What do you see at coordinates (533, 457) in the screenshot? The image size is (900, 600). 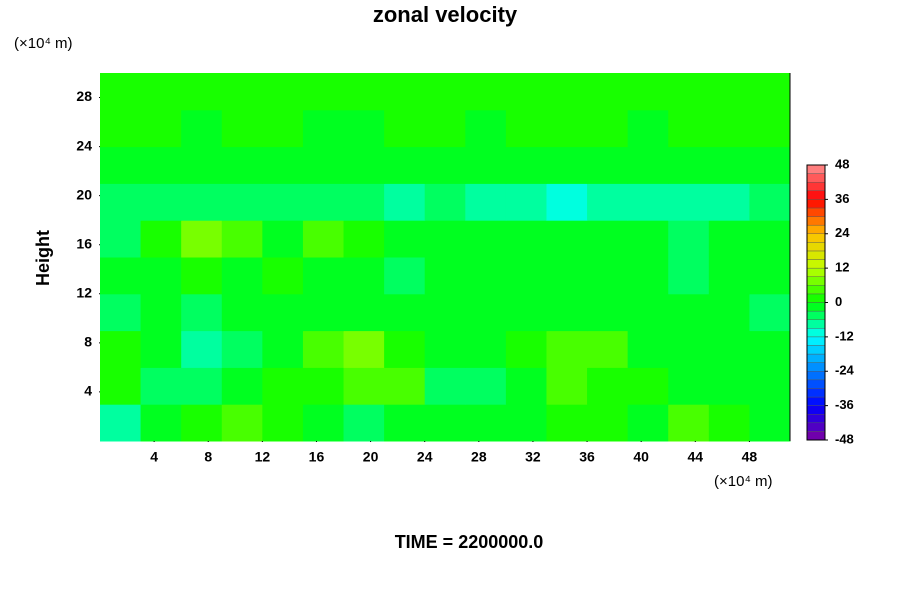 I see `x-tick-label: 32` at bounding box center [533, 457].